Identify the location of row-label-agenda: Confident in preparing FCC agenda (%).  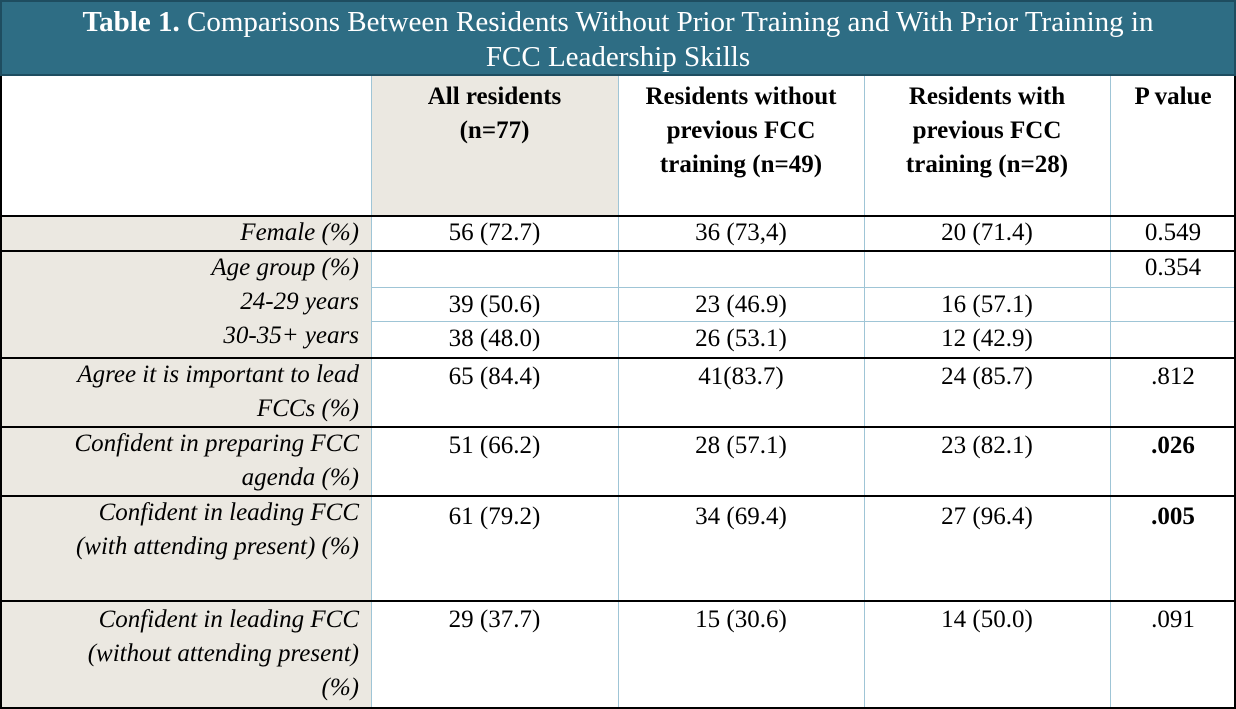
(185, 461).